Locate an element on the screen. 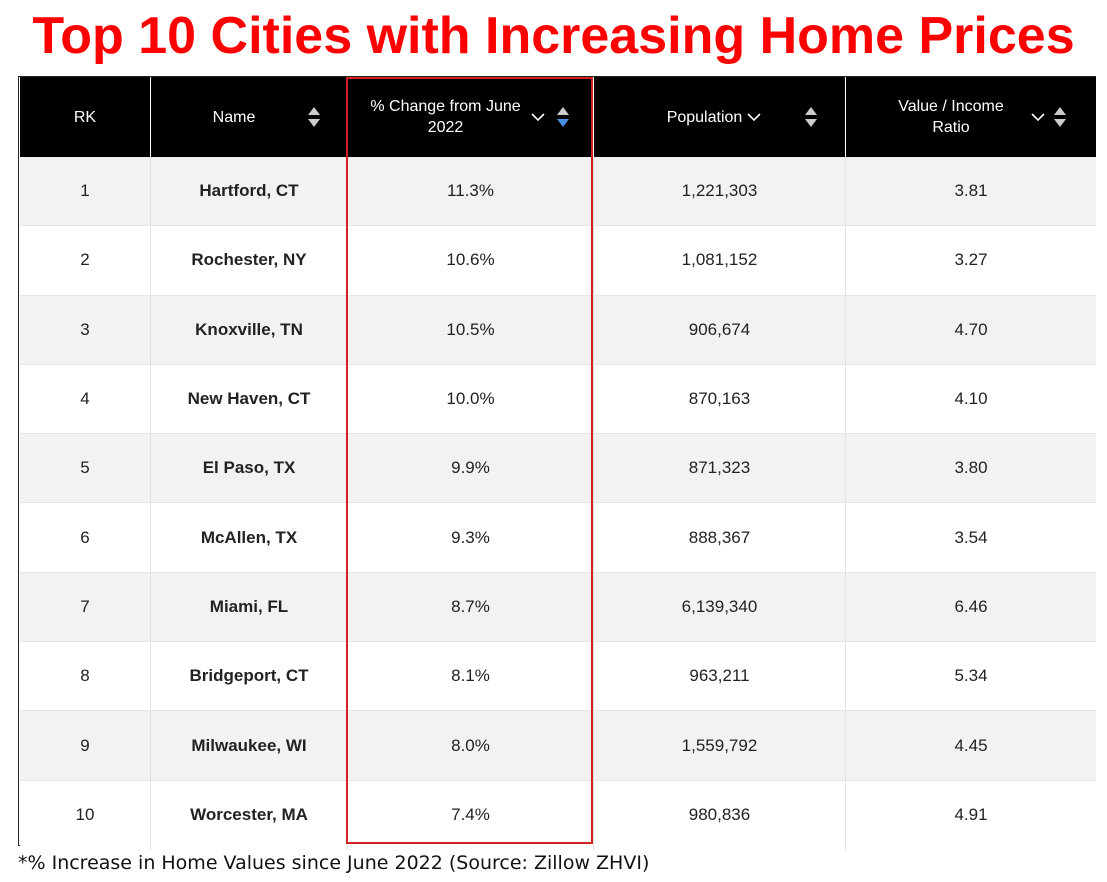 The width and height of the screenshot is (1107, 882). city-name-cell: Rochester, NY is located at coordinates (249, 260).